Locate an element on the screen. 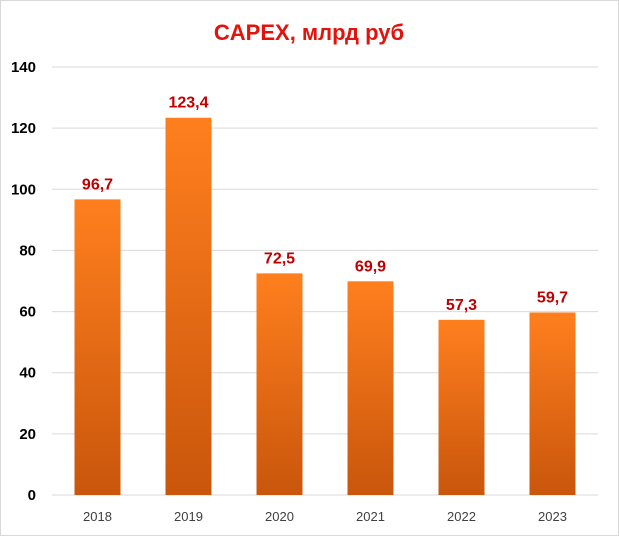 The width and height of the screenshot is (619, 536). data-label-2021: 69,9 is located at coordinates (370, 266).